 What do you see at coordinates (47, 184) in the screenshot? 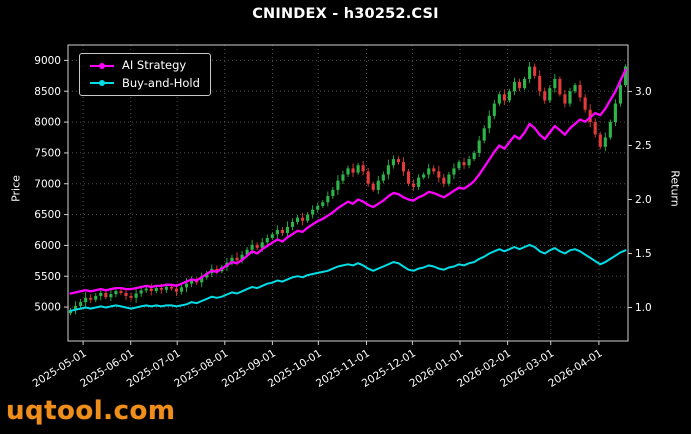
I see `svg-text: 7000` at bounding box center [47, 184].